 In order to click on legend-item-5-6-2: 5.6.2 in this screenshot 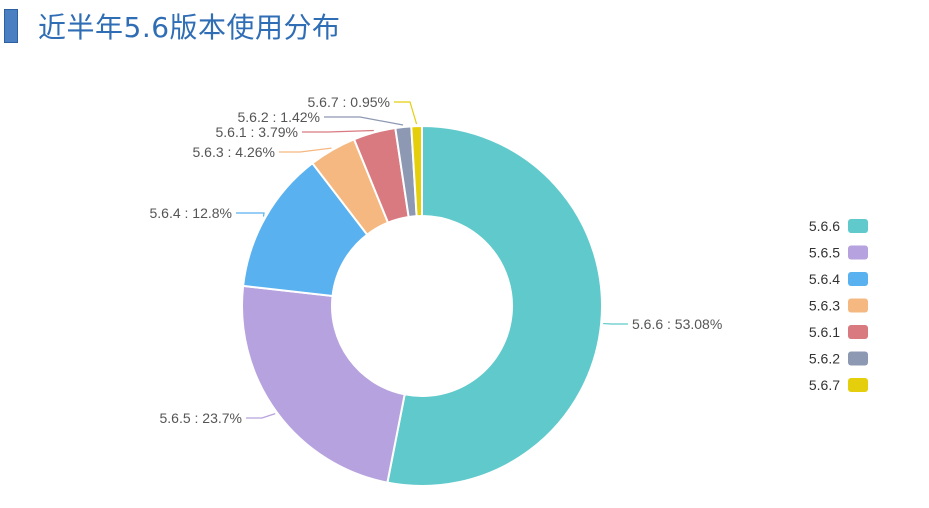, I will do `click(838, 359)`.